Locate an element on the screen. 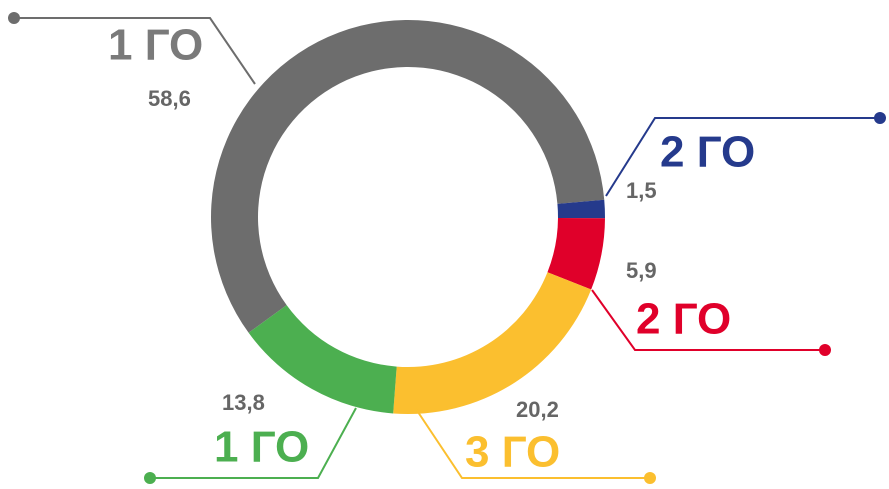  value-label: 13,8 is located at coordinates (243, 402).